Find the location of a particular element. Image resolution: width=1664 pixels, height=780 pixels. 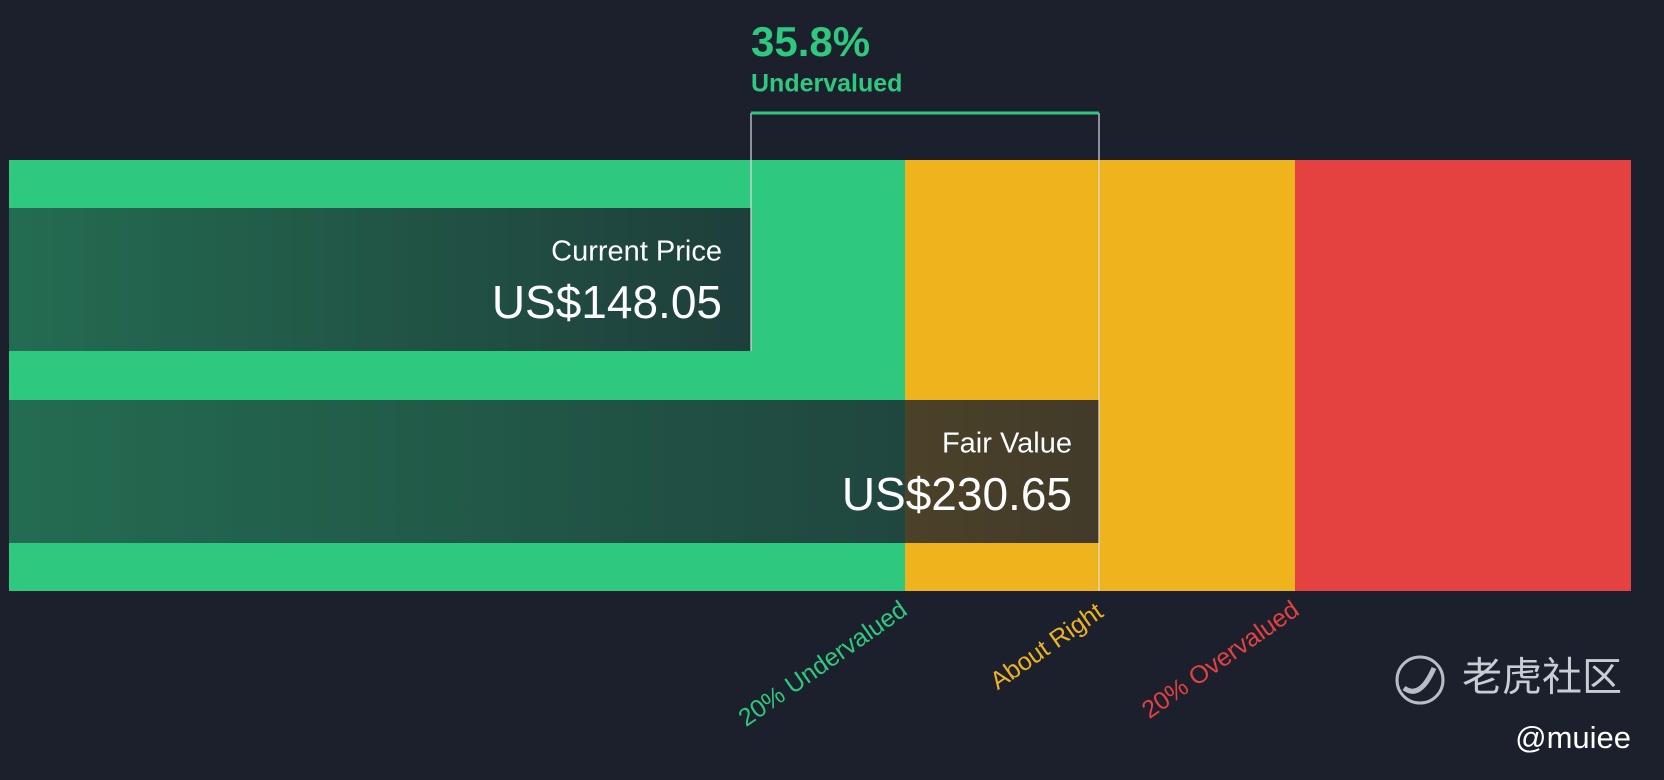

watermark-icon is located at coordinates (1420, 680).